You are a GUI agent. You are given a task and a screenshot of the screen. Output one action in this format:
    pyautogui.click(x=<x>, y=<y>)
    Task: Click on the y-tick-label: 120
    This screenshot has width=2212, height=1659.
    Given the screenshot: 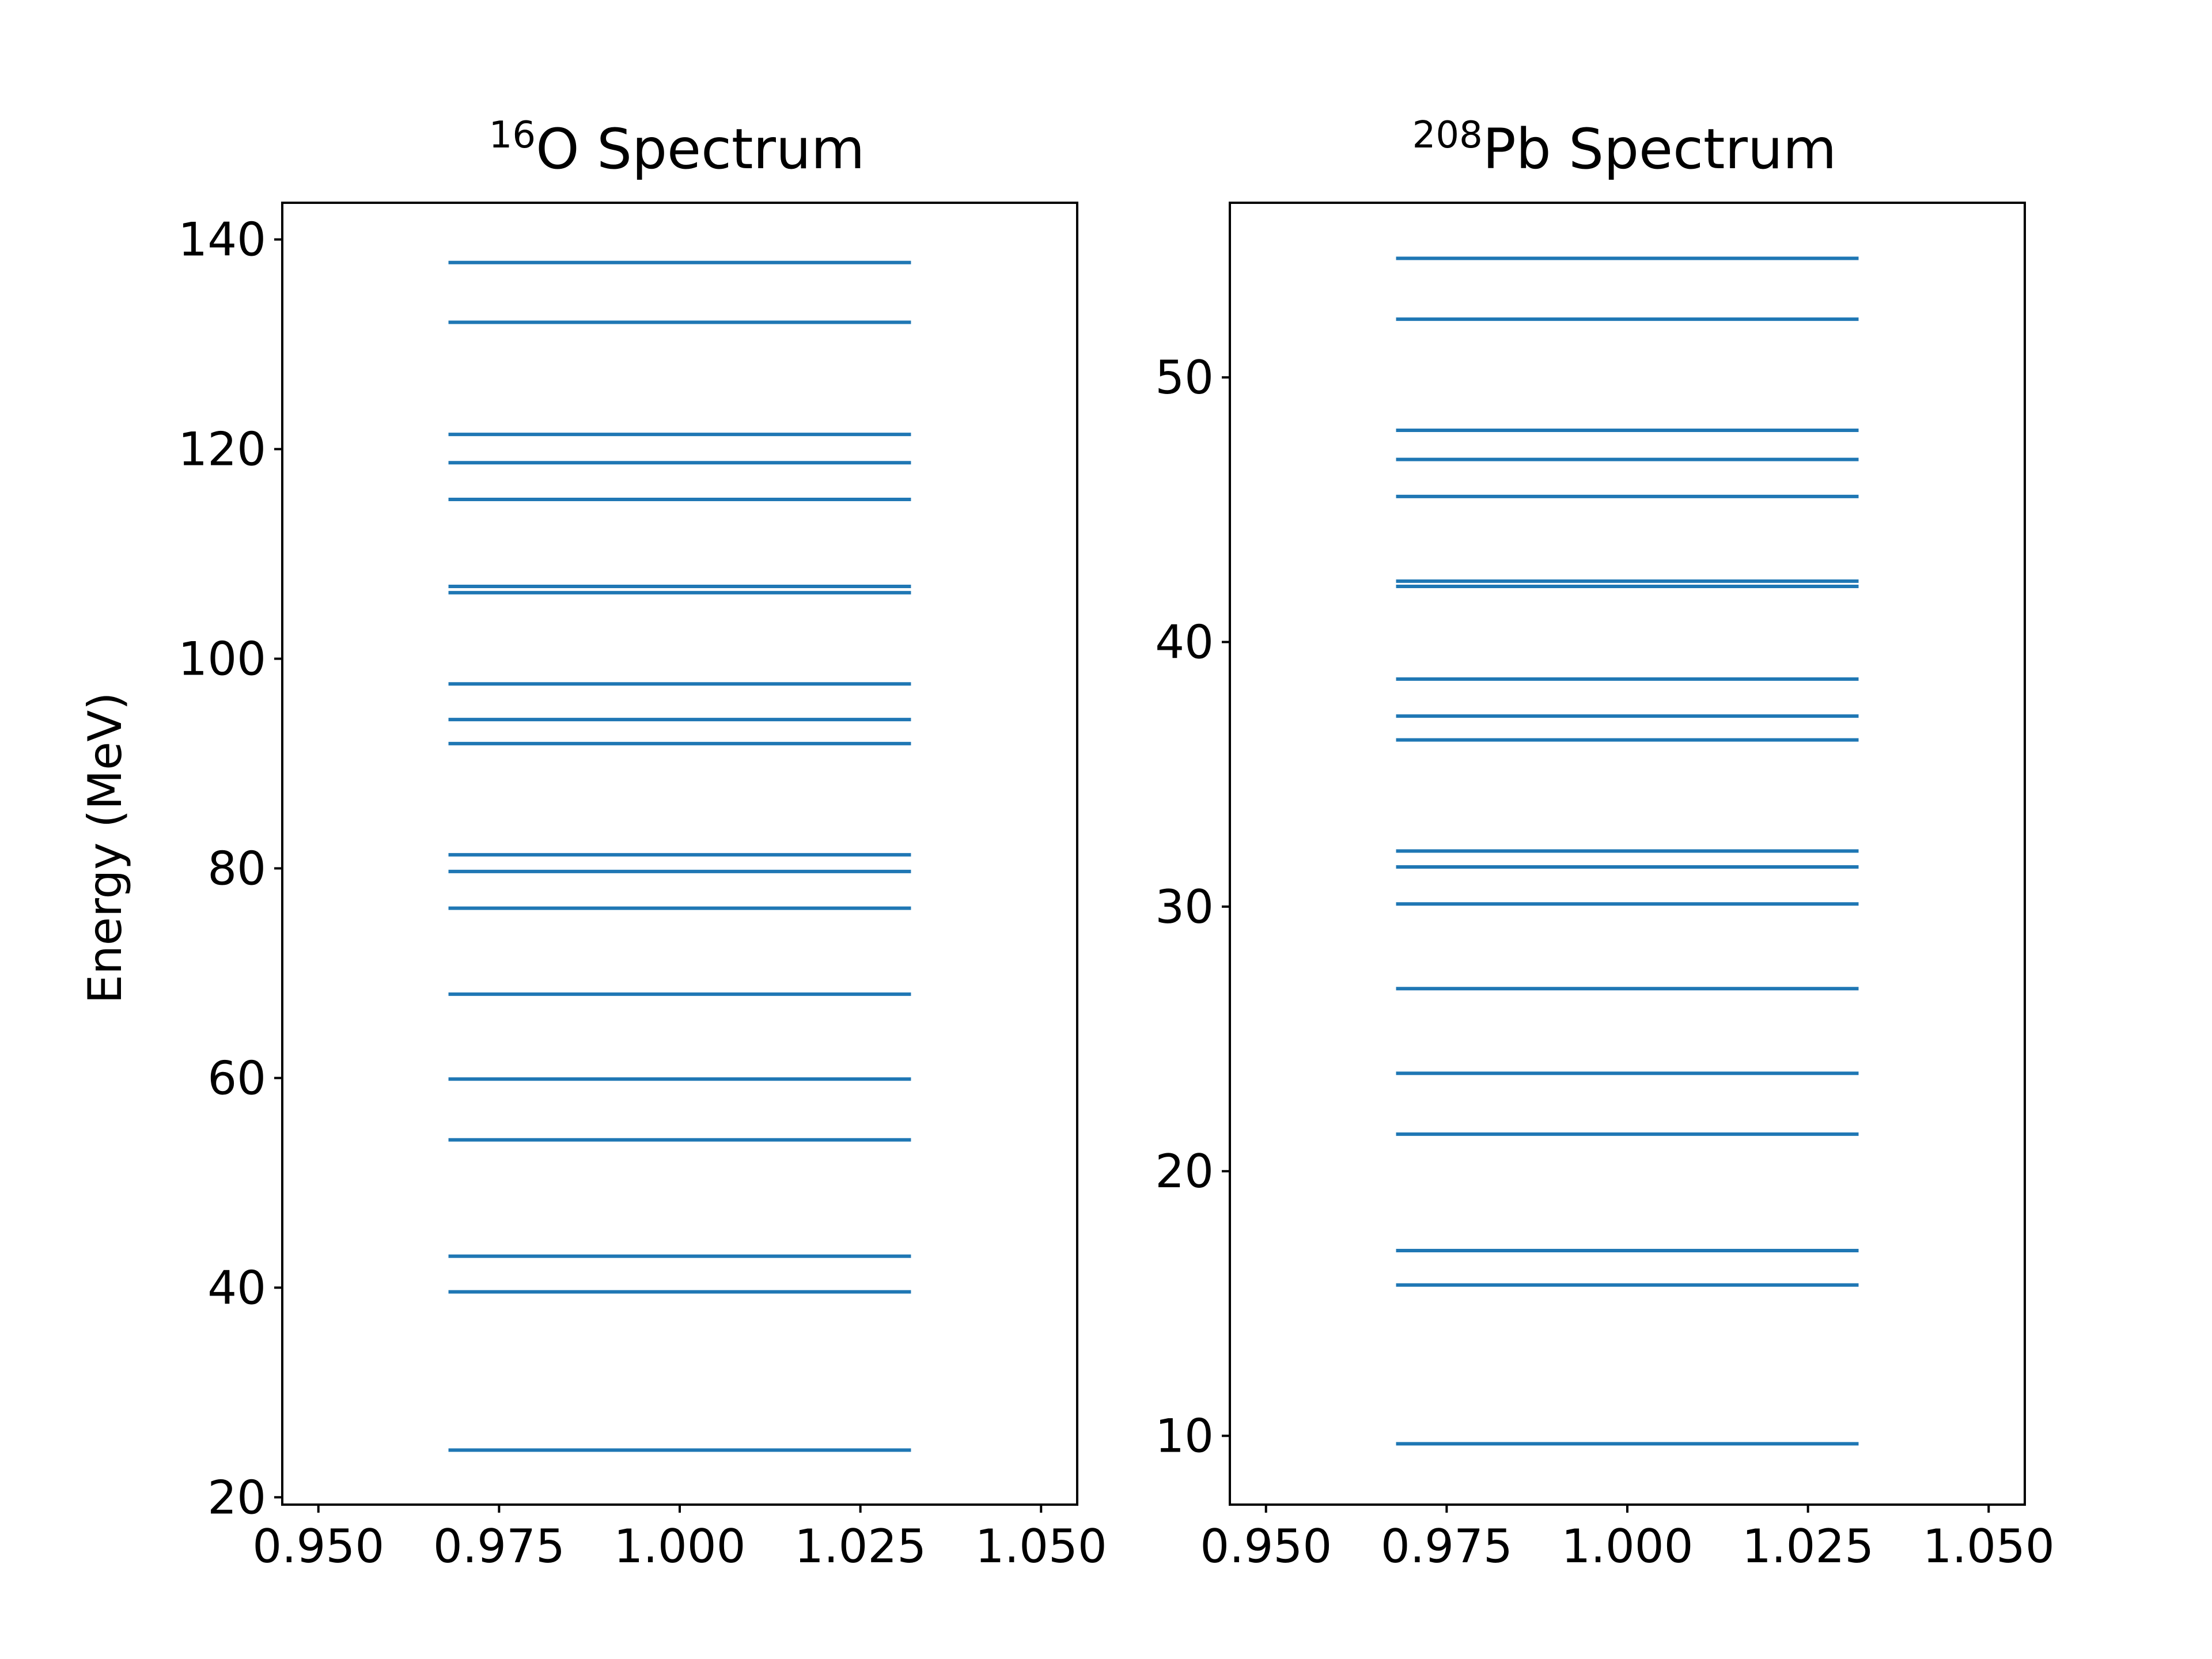 What is the action you would take?
    pyautogui.click(x=222, y=449)
    